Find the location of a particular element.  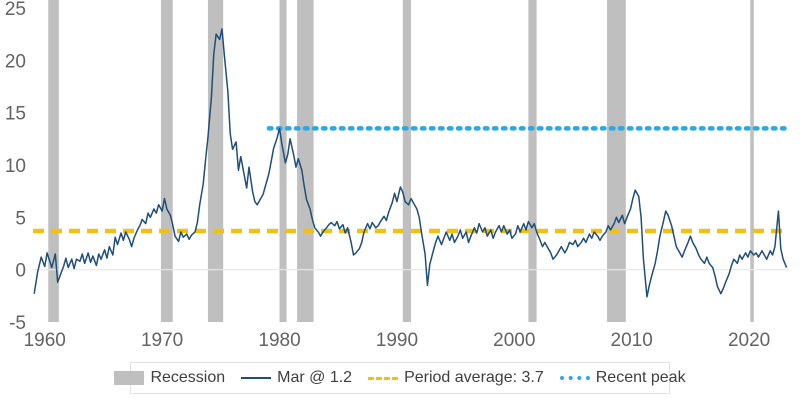

x-tick-label: 2010 is located at coordinates (632, 340).